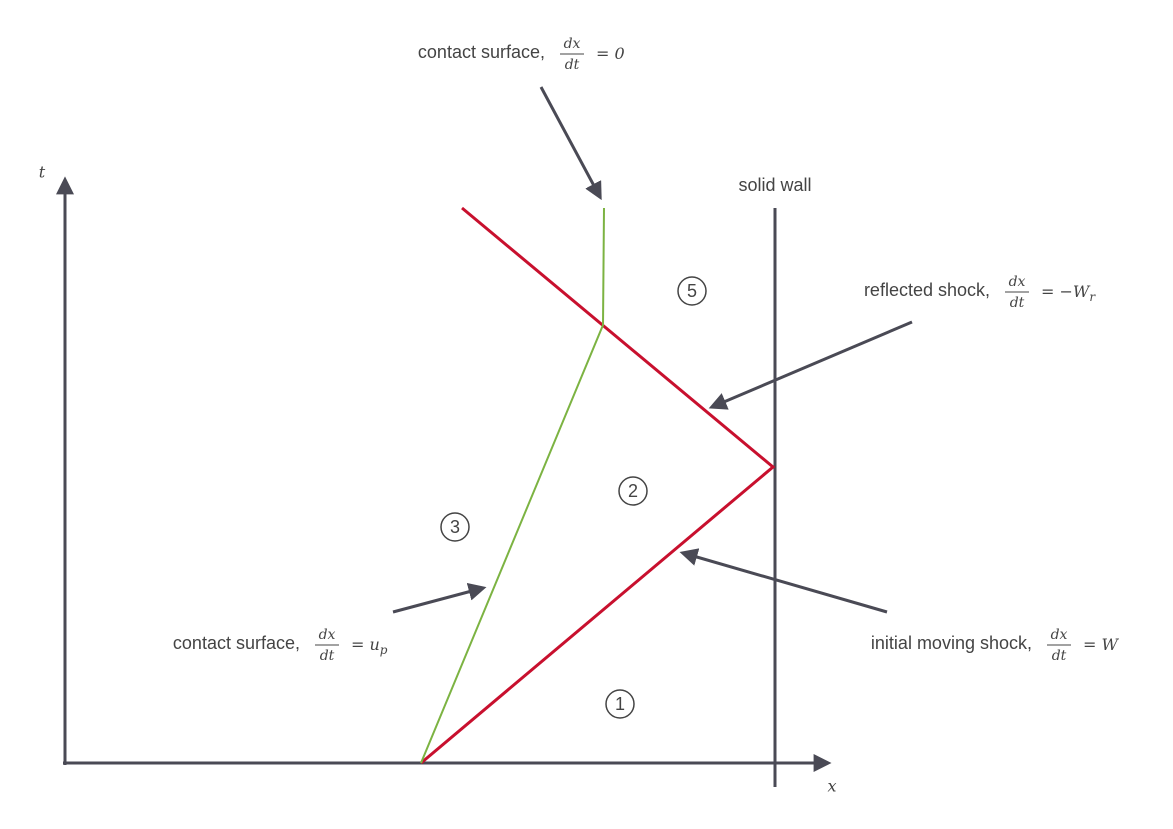  I want to click on region-label: 1, so click(620, 704).